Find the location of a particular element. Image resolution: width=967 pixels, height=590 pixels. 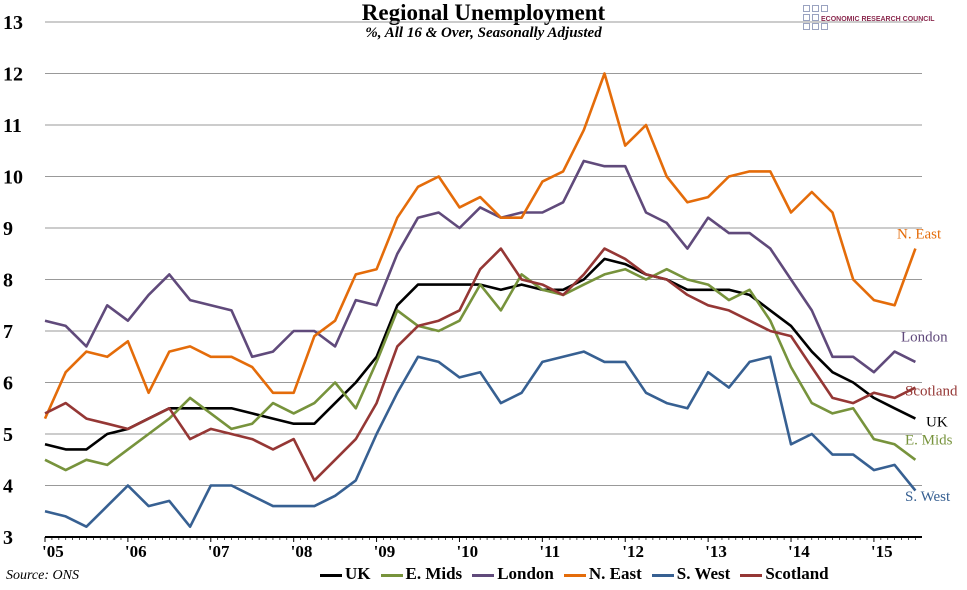

x-tick-label: '14 is located at coordinates (799, 551).